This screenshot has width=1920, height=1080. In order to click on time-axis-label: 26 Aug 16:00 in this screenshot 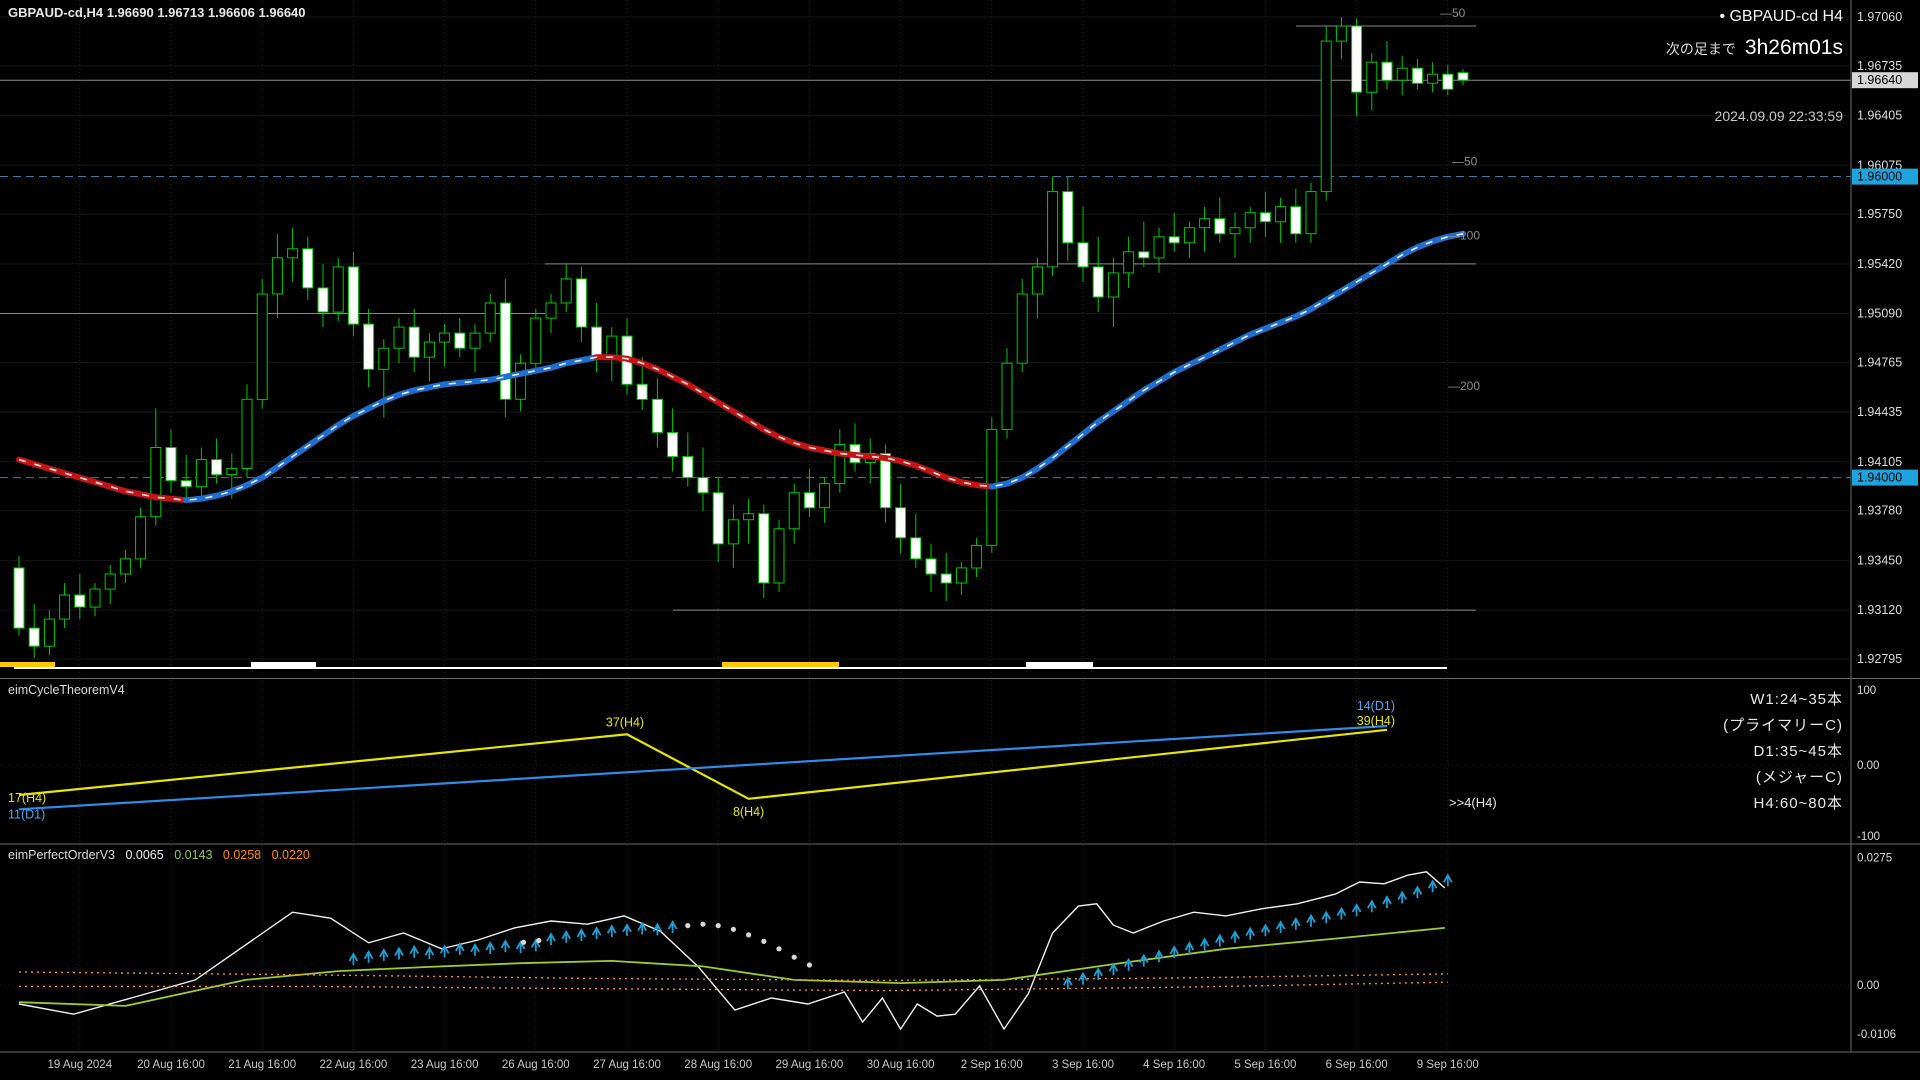, I will do `click(536, 1065)`.